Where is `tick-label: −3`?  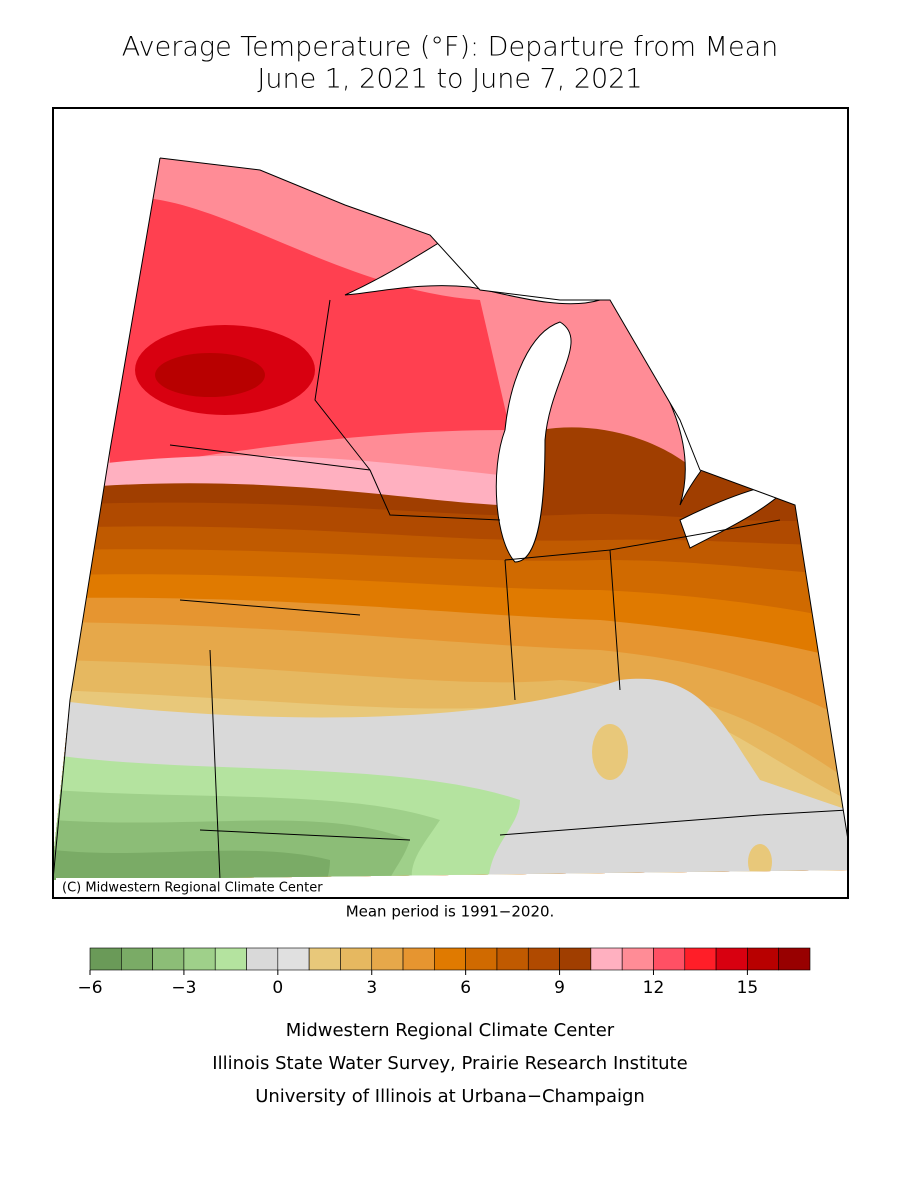
tick-label: −3 is located at coordinates (183, 988).